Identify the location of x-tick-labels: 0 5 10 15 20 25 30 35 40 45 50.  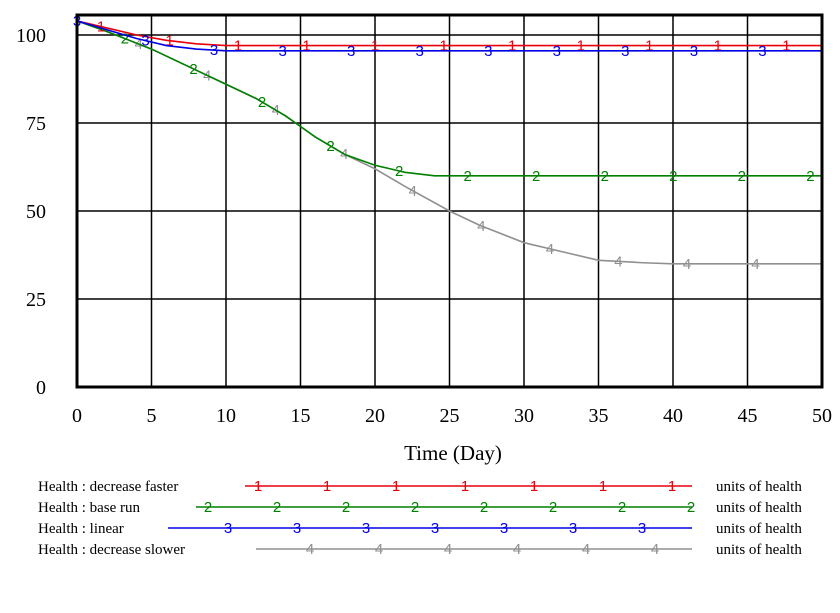
(452, 416).